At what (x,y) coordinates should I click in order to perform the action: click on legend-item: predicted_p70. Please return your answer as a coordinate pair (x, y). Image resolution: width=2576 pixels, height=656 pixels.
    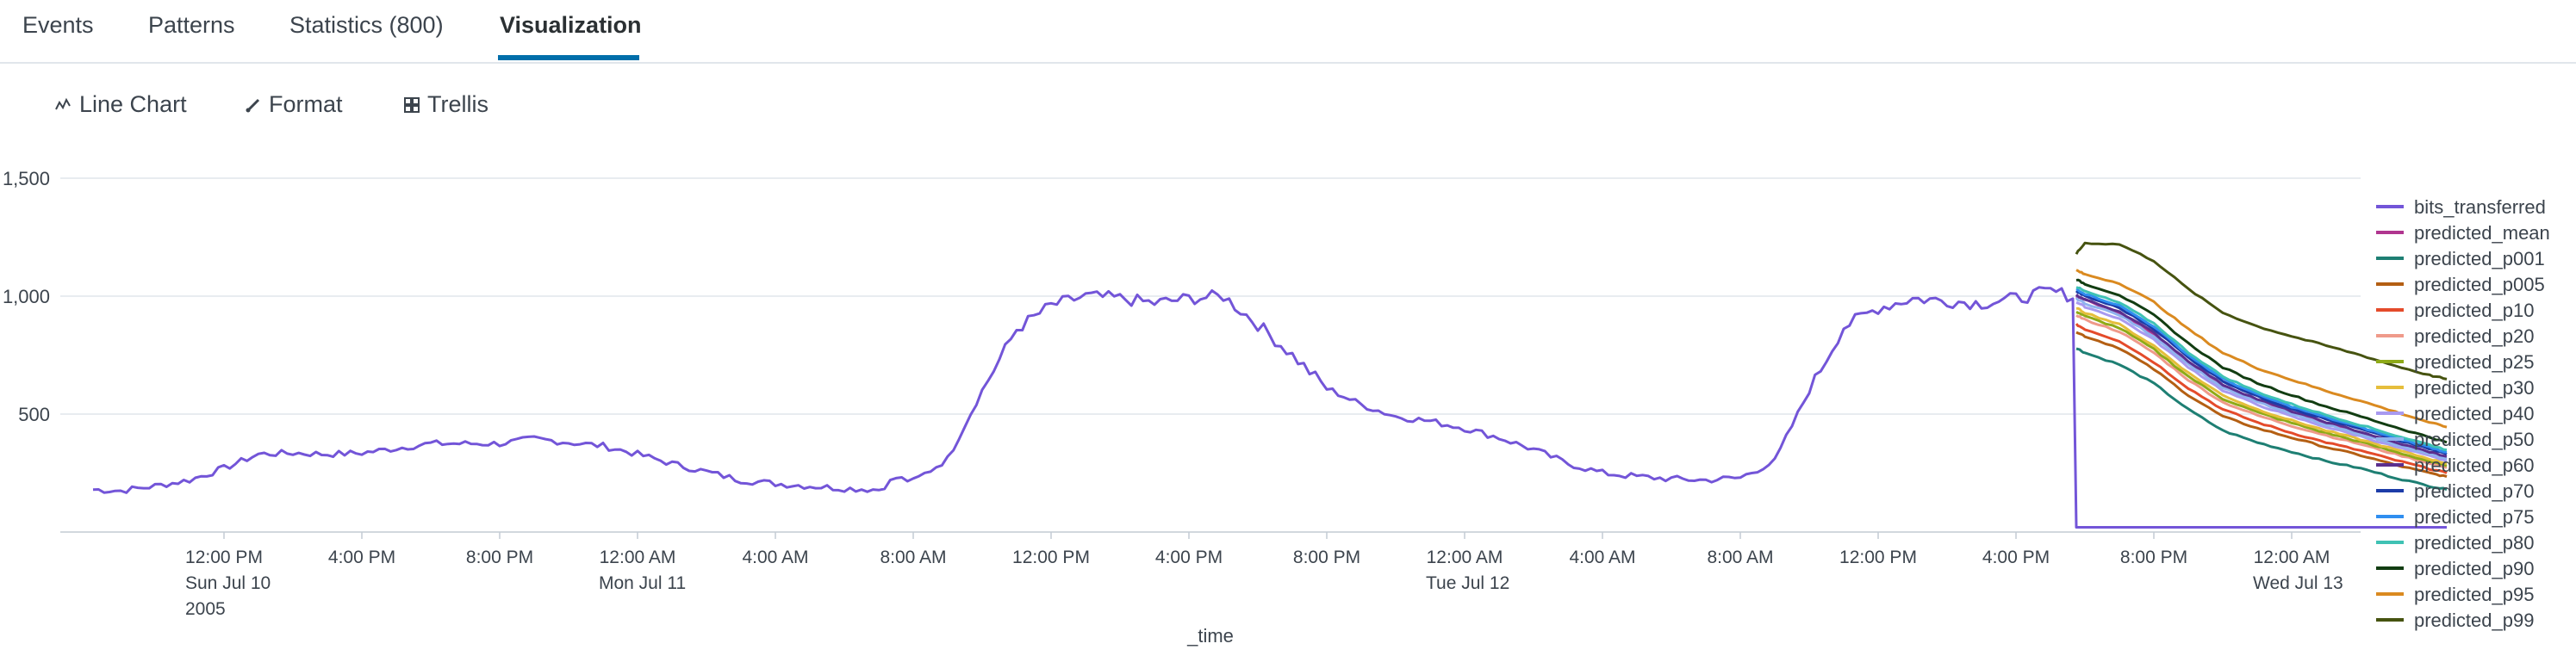
    Looking at the image, I should click on (2455, 491).